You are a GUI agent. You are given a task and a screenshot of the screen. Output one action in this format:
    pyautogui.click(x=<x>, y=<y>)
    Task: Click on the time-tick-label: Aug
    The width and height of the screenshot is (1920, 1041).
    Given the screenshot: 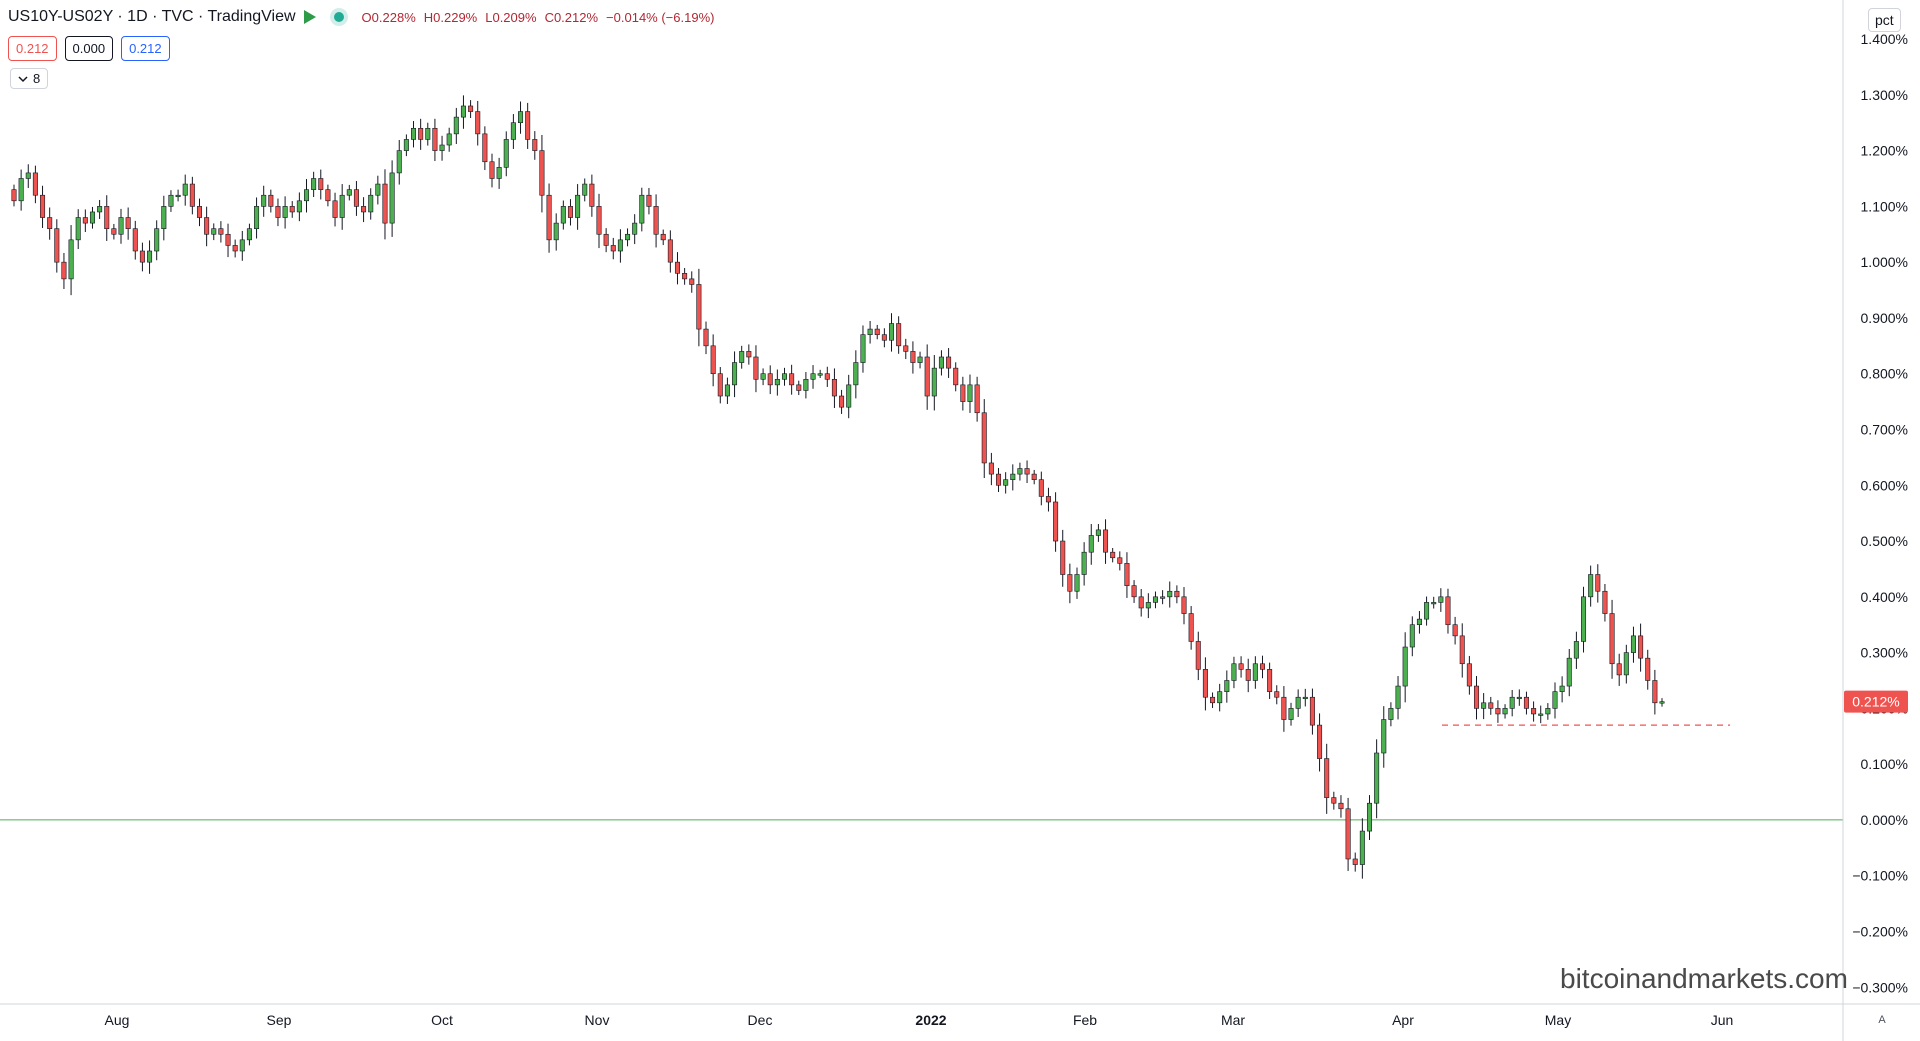 What is the action you would take?
    pyautogui.click(x=117, y=1020)
    